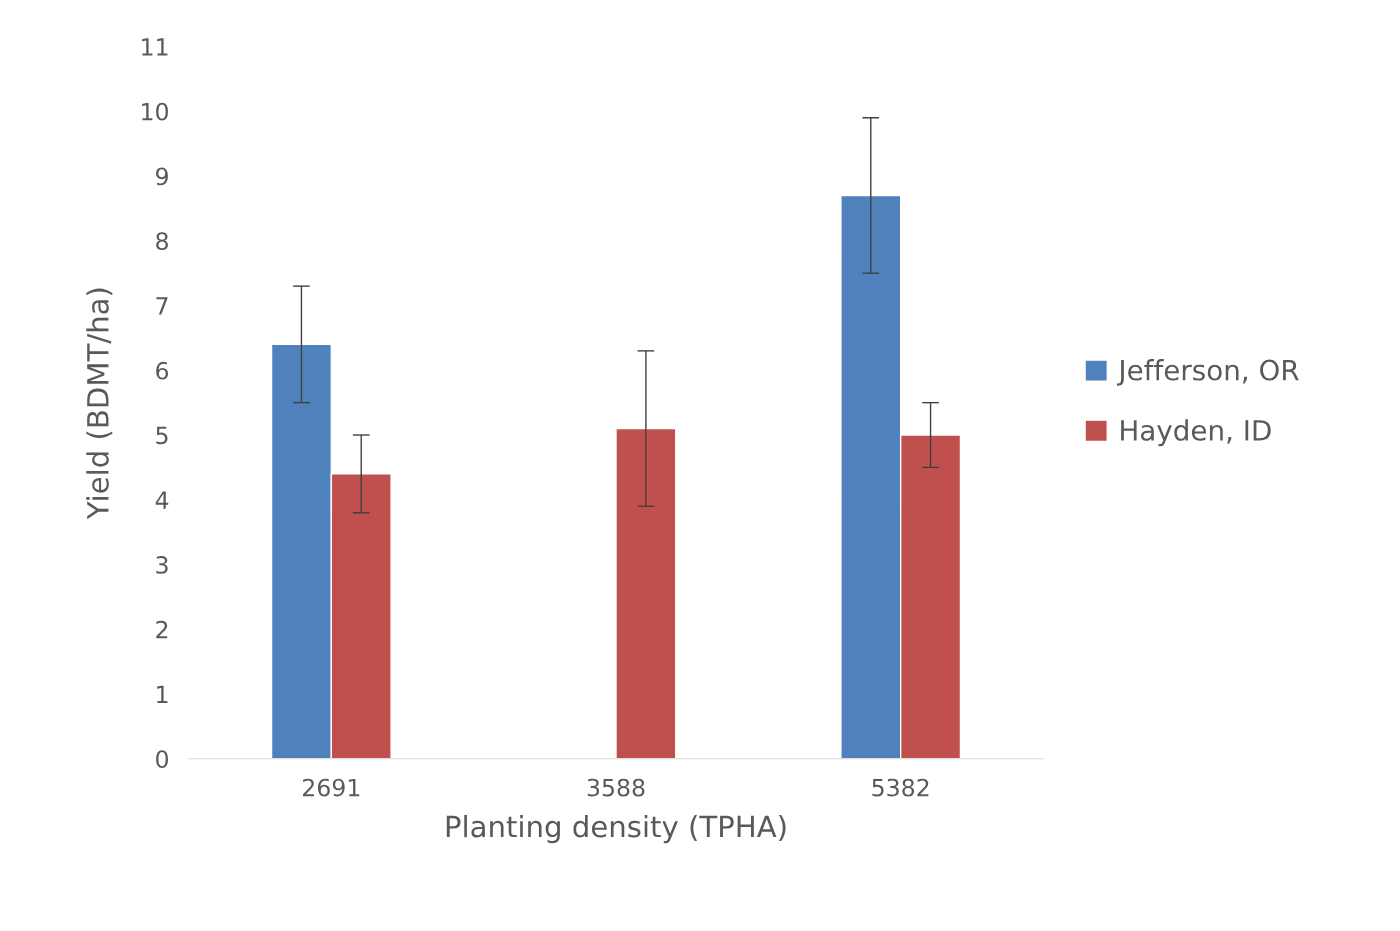  Describe the element at coordinates (155, 111) in the screenshot. I see `y-tick-label: 10` at that location.